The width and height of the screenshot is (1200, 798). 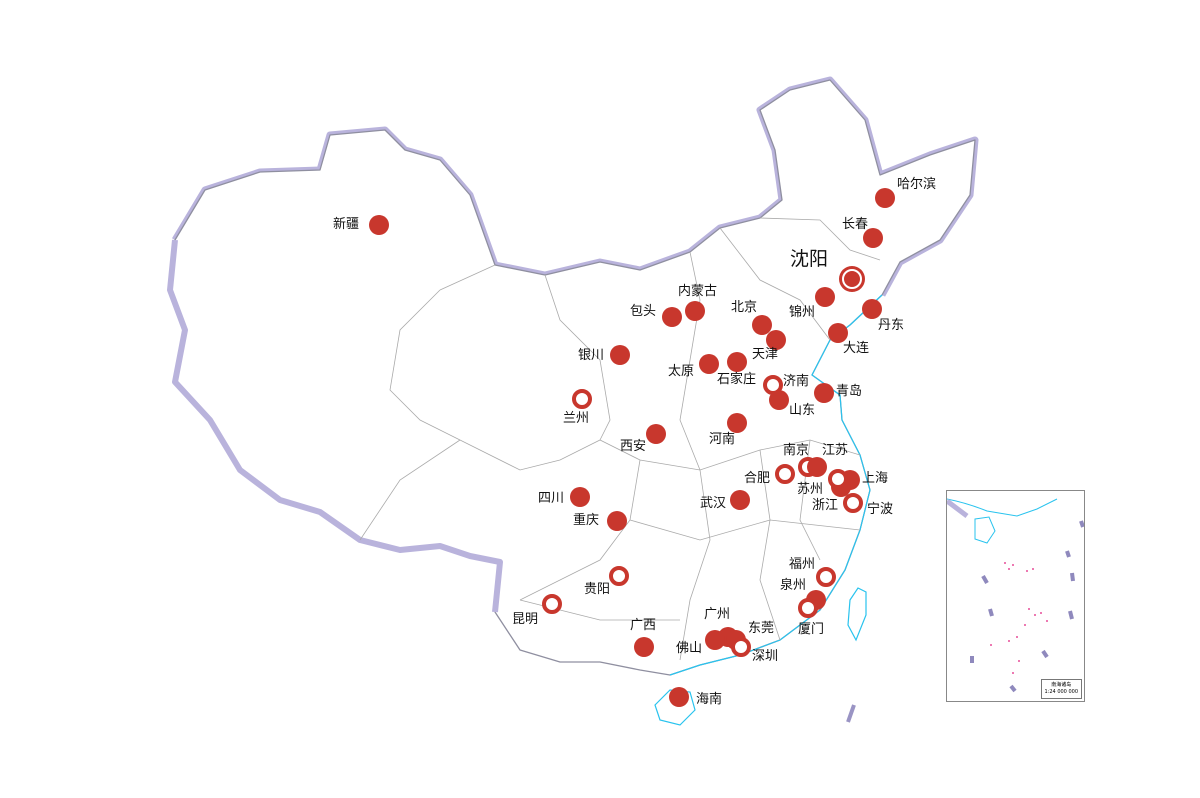 What do you see at coordinates (802, 410) in the screenshot?
I see `city-label: 山东` at bounding box center [802, 410].